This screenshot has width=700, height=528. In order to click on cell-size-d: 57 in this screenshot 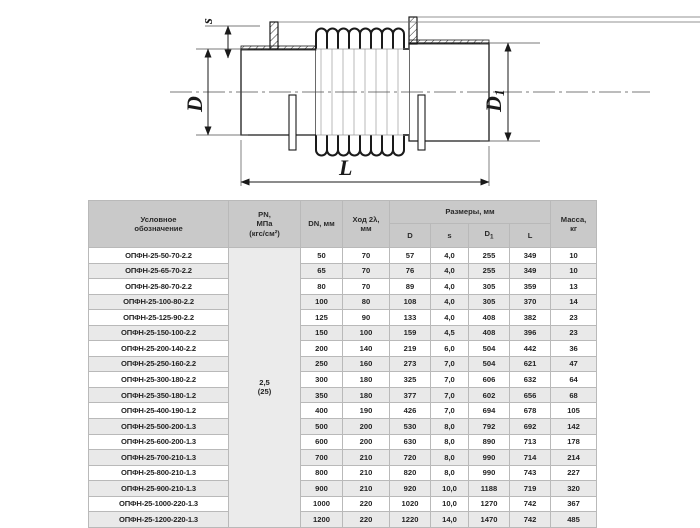, I will do `click(410, 255)`.